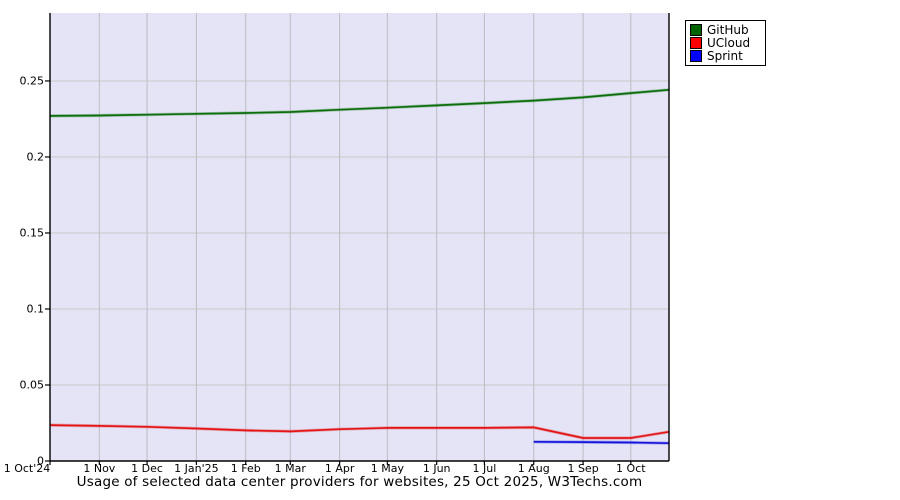 The image size is (900, 500). What do you see at coordinates (696, 43) in the screenshot?
I see `ucloud-swatch-icon` at bounding box center [696, 43].